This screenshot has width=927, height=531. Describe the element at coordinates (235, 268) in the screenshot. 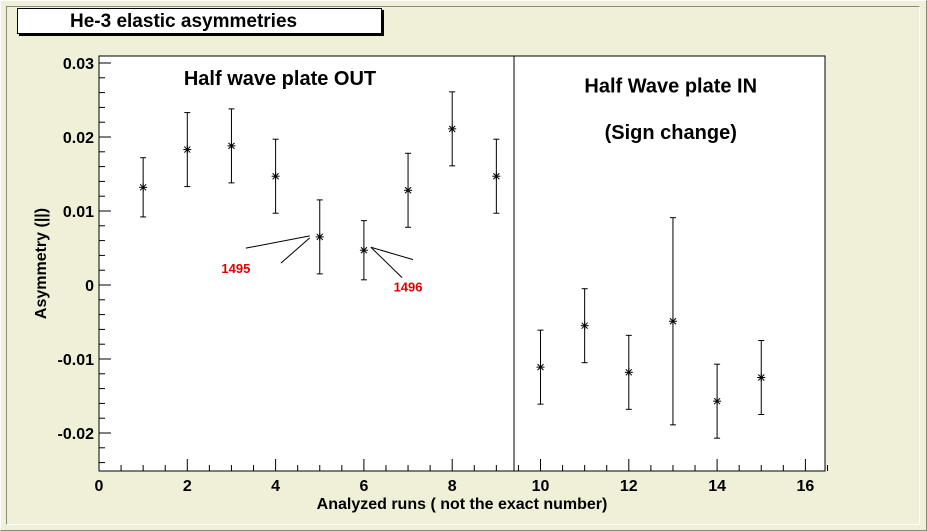

I see `run-label: 1495` at that location.